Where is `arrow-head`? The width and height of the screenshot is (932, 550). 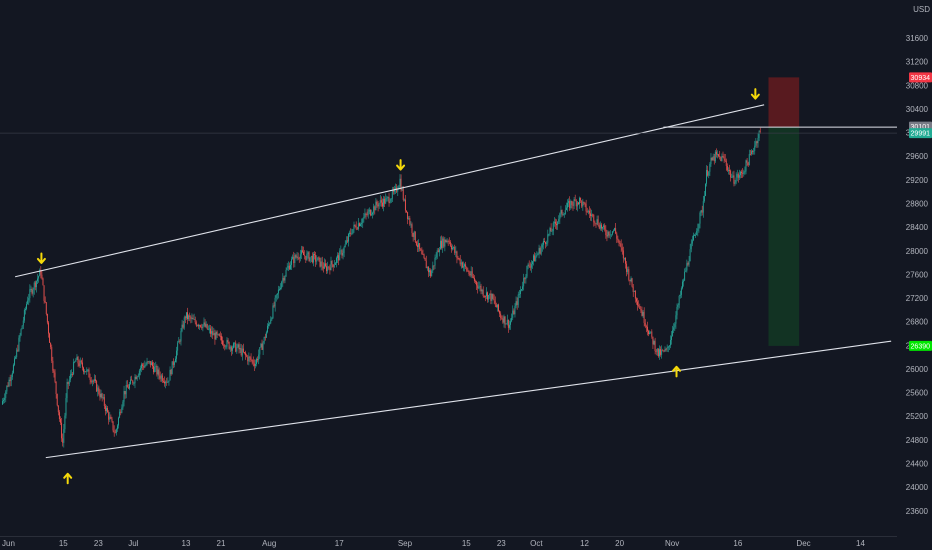 arrow-head is located at coordinates (68, 475).